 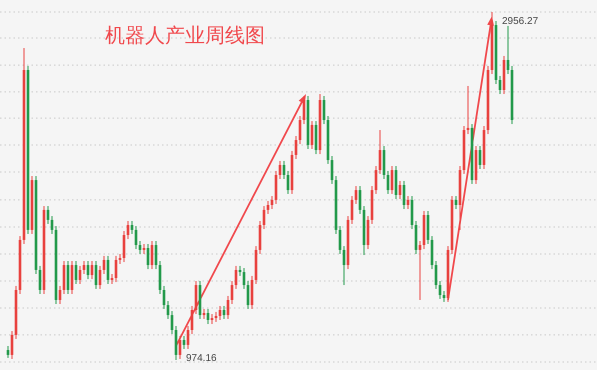 I want to click on annotation: 974.16, so click(x=202, y=358).